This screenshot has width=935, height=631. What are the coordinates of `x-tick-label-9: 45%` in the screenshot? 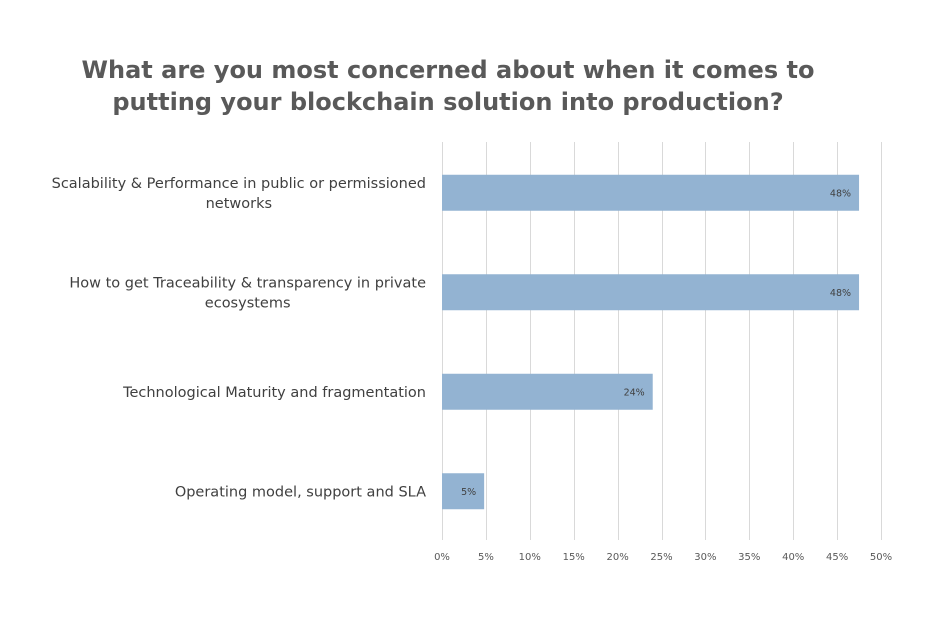 It's located at (837, 557).